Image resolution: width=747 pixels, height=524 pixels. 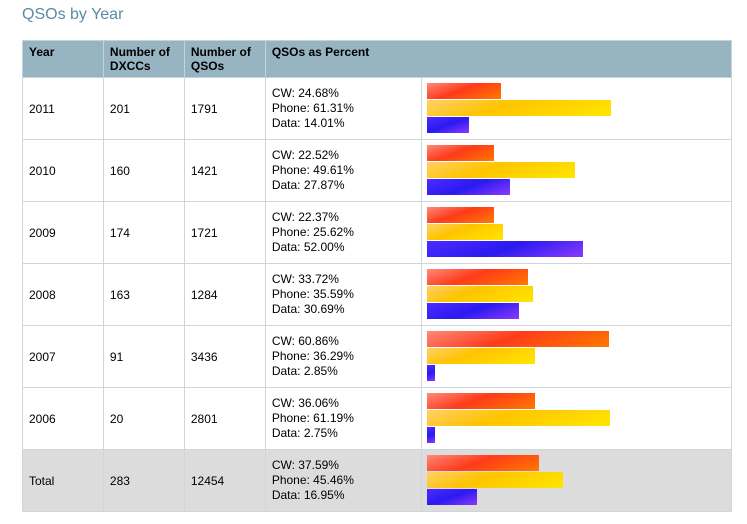 I want to click on cw-percent-label: CW: 33.72%, so click(x=305, y=279).